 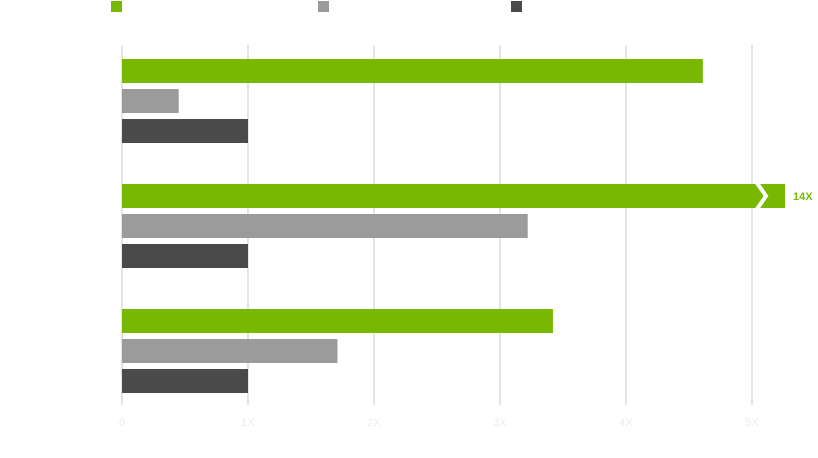 What do you see at coordinates (122, 423) in the screenshot?
I see `x-tick-label: 0` at bounding box center [122, 423].